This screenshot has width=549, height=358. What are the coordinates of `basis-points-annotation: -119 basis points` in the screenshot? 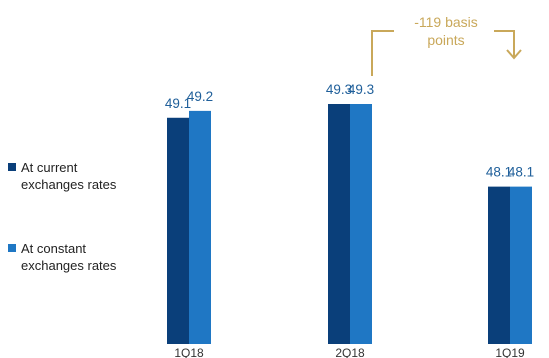 It's located at (446, 45).